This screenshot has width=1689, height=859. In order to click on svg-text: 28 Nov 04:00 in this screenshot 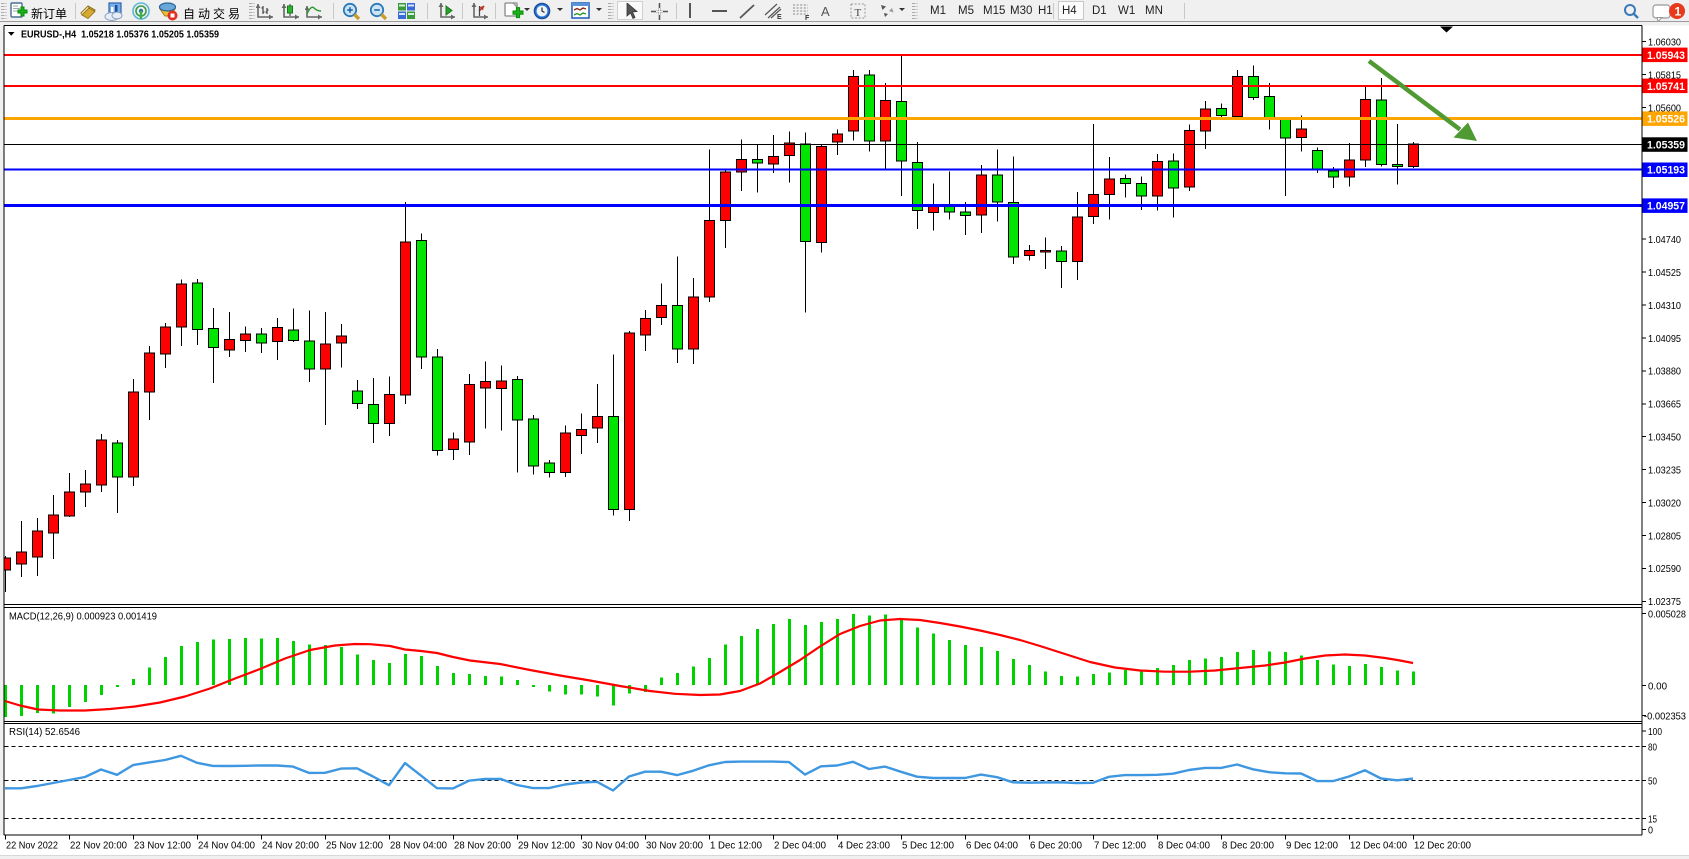, I will do `click(418, 846)`.